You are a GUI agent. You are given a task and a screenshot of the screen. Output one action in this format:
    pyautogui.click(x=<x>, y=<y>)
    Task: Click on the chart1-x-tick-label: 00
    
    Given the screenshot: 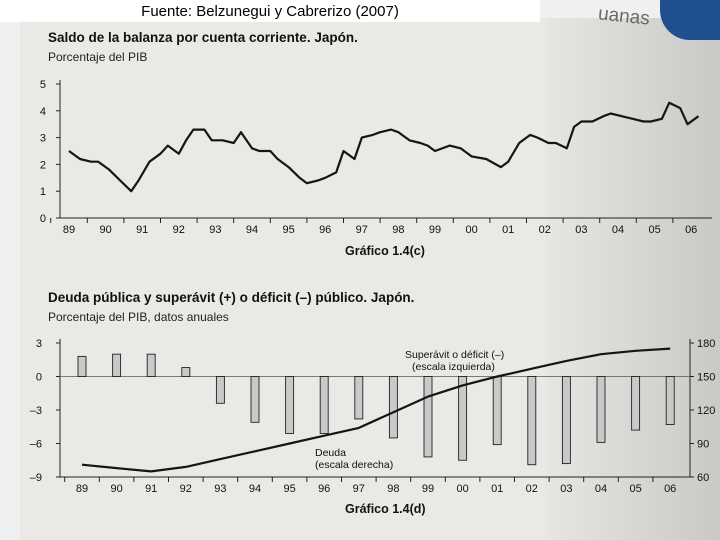 What is the action you would take?
    pyautogui.click(x=471, y=230)
    